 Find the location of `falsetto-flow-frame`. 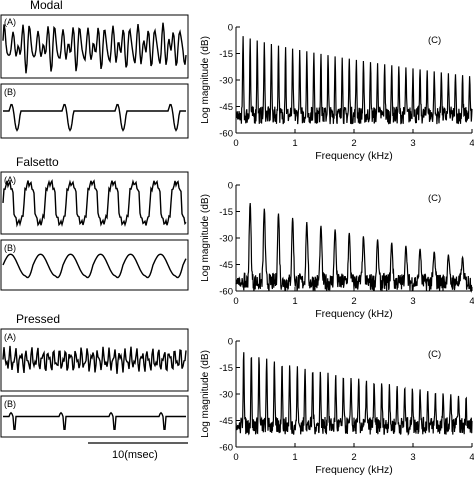

falsetto-flow-frame is located at coordinates (94, 265).